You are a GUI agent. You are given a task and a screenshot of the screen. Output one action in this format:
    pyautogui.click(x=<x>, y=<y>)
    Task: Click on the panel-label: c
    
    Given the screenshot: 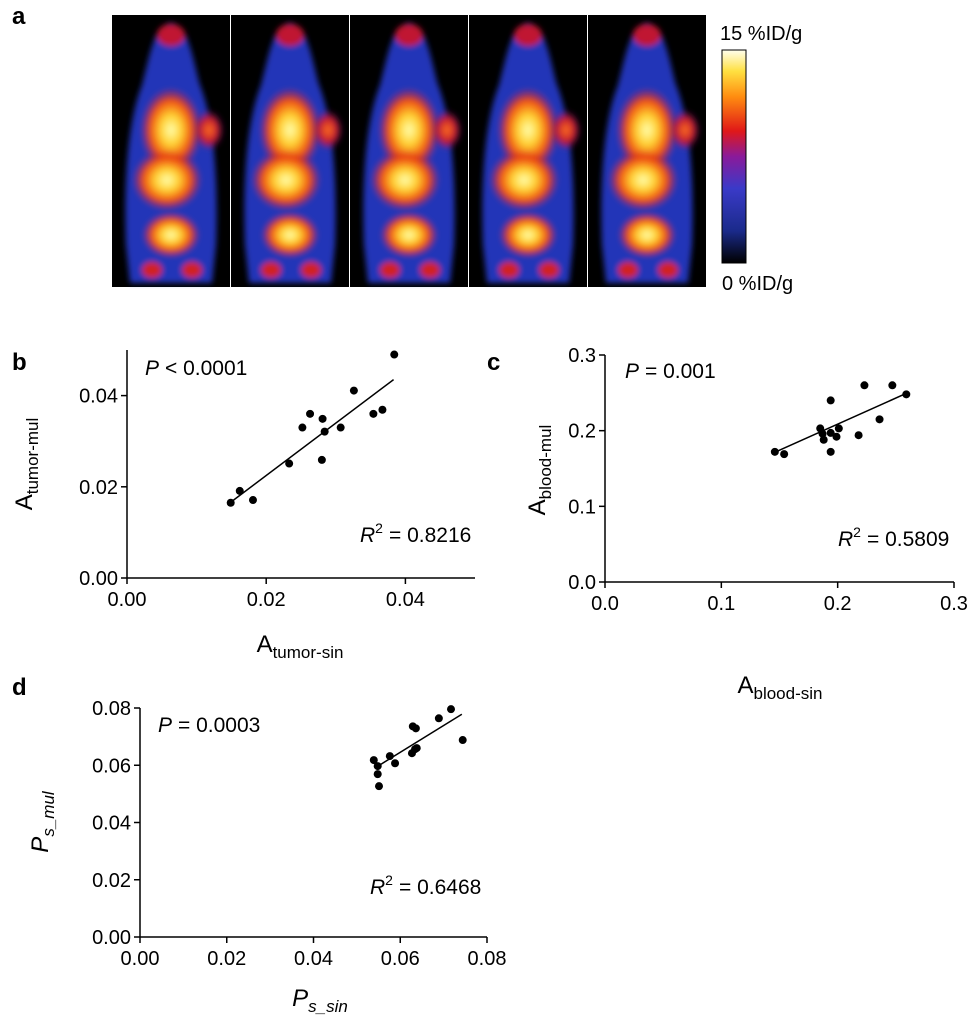 What is the action you would take?
    pyautogui.click(x=493, y=362)
    